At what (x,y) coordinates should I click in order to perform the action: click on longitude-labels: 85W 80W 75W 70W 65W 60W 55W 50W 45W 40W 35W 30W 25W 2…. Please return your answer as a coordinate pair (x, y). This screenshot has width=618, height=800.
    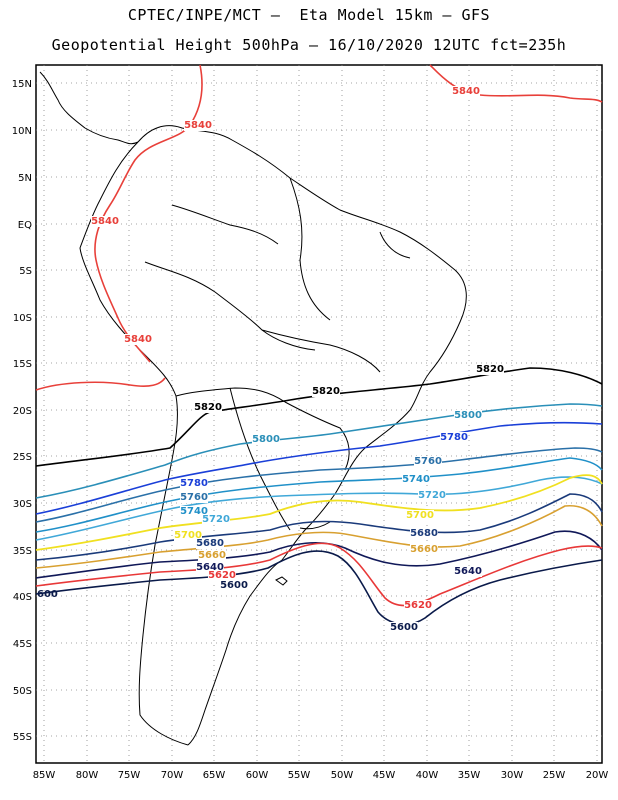
    Looking at the image, I should click on (321, 775).